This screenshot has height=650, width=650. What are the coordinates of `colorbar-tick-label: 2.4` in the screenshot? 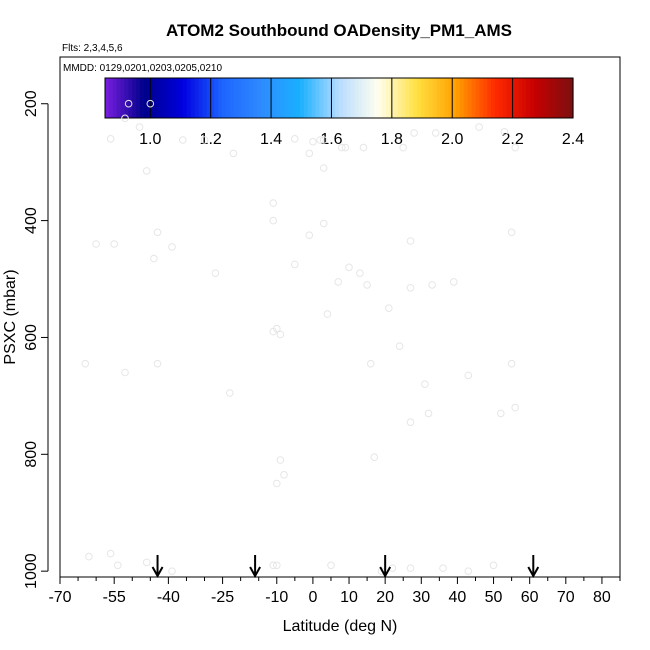 It's located at (573, 139).